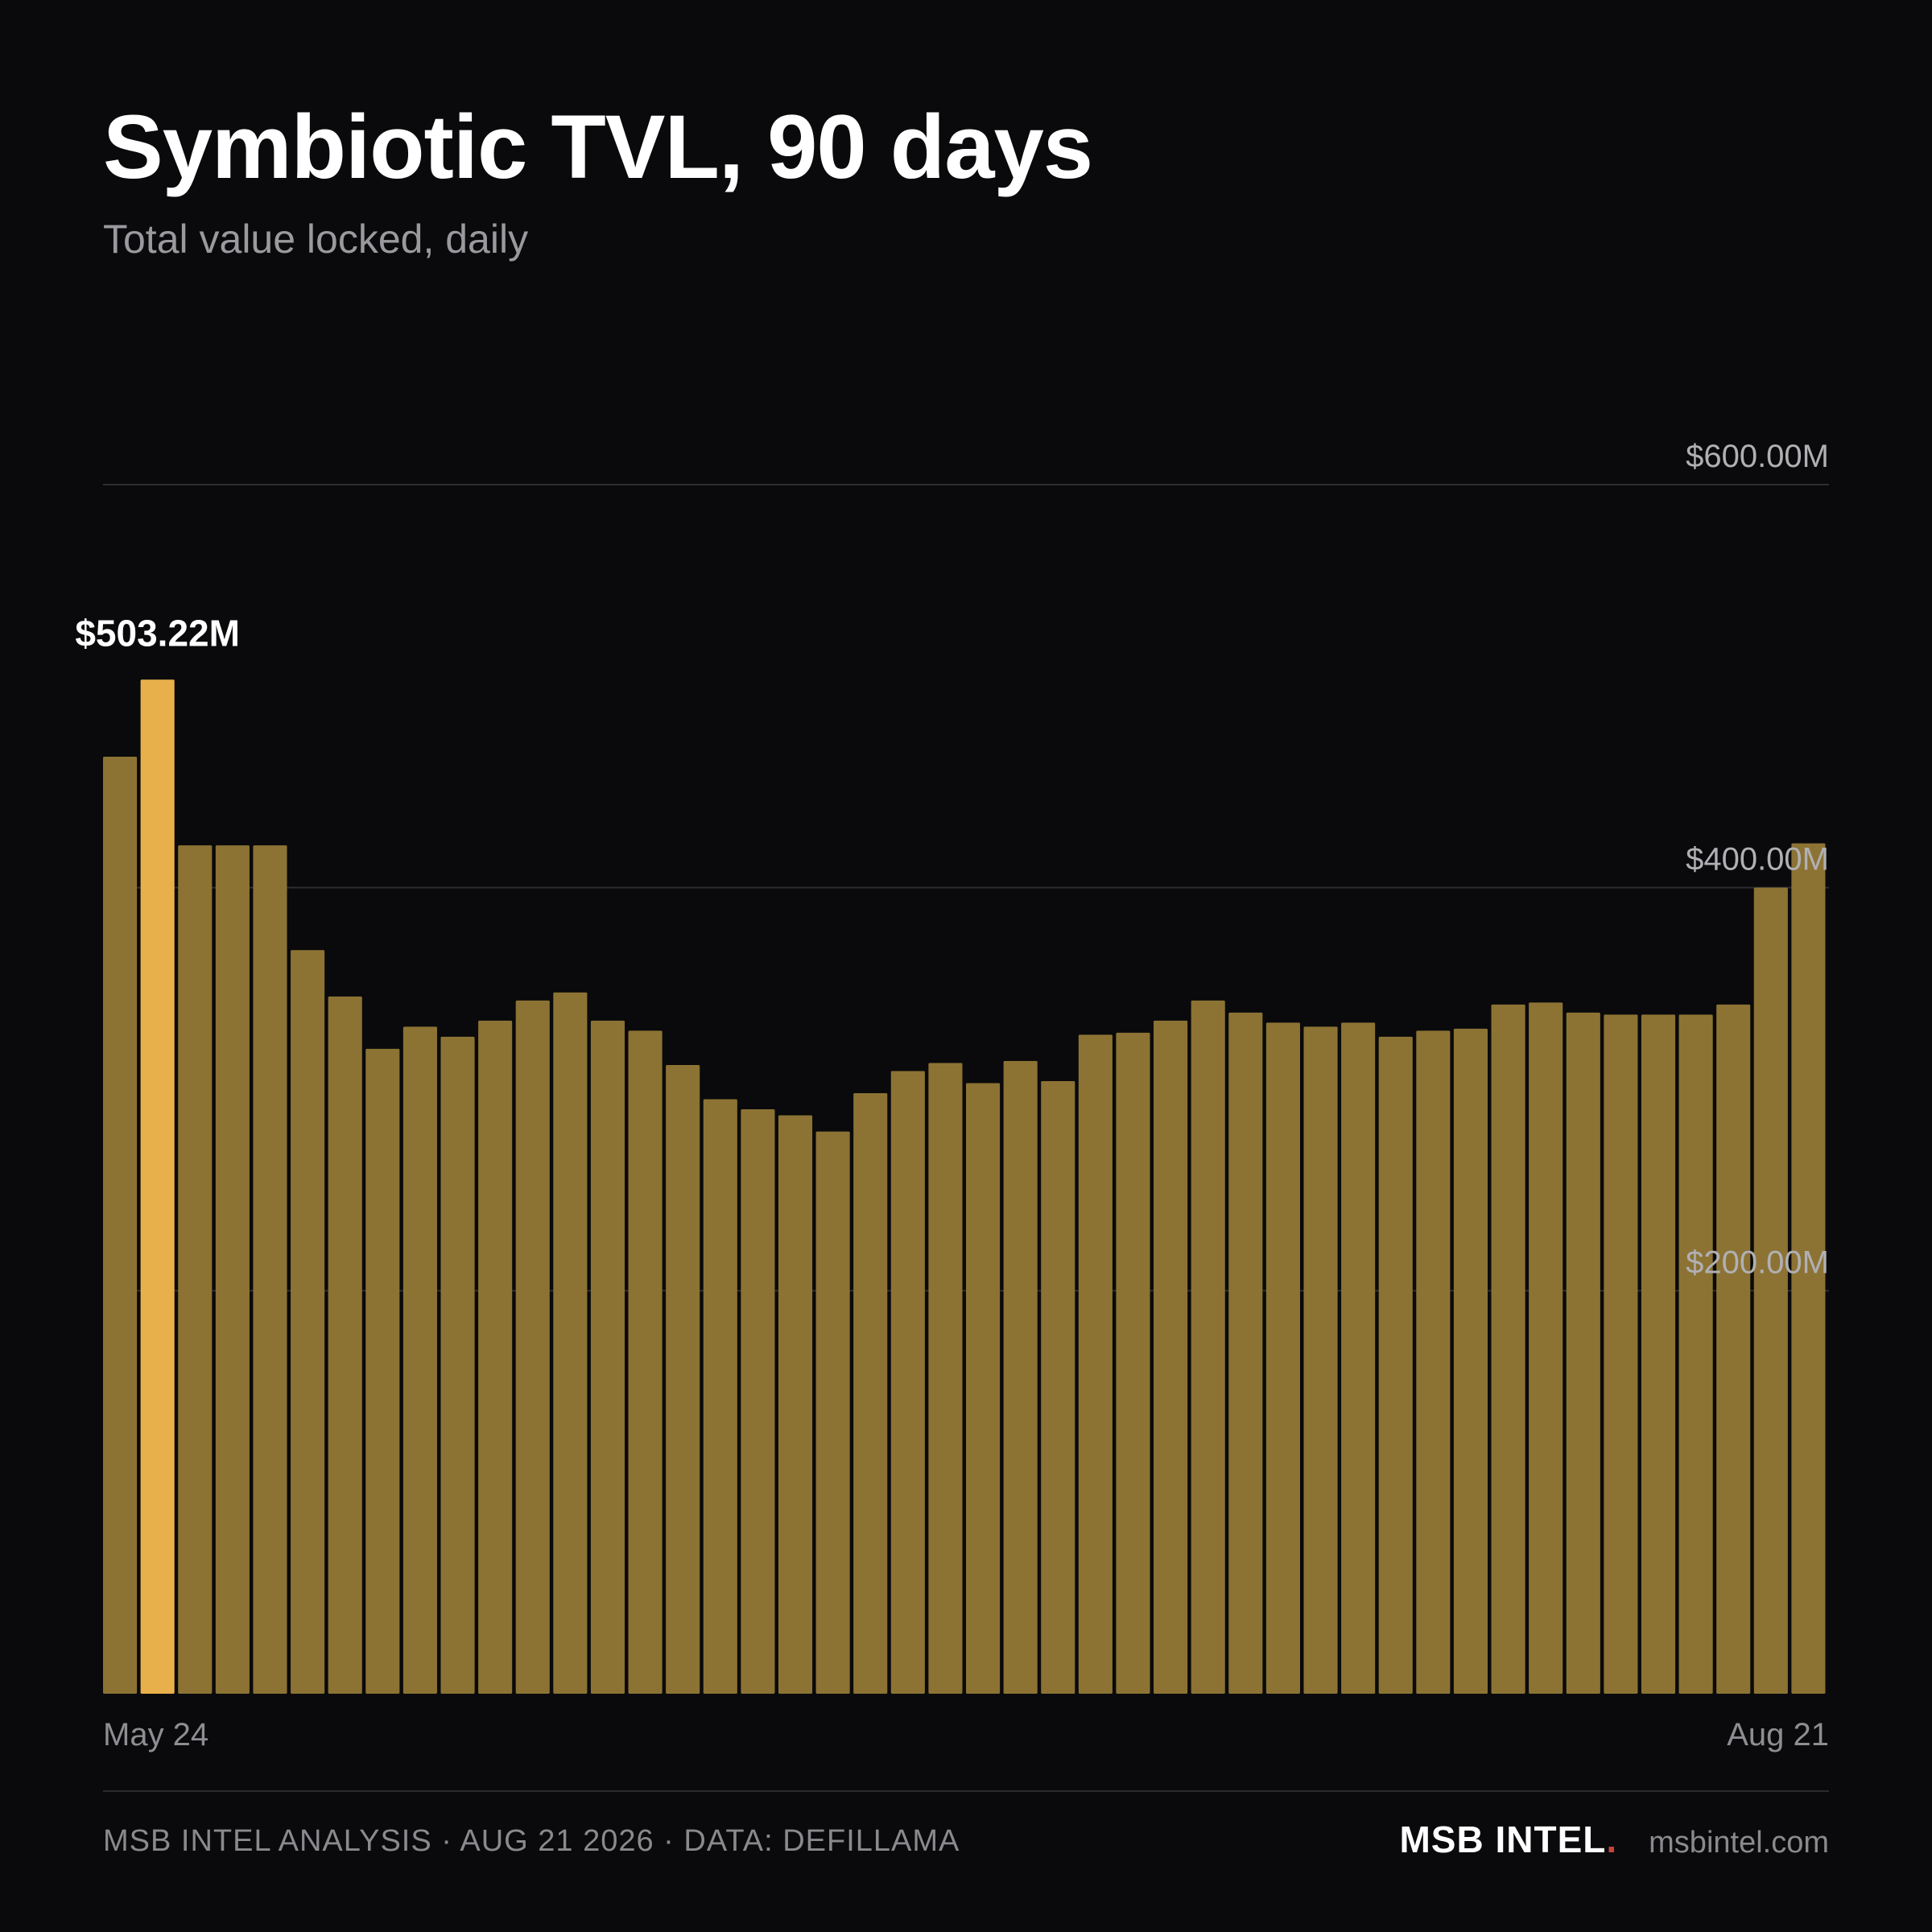 This screenshot has width=1932, height=1932. What do you see at coordinates (1757, 1262) in the screenshot?
I see `y-tick-label: $200.00M` at bounding box center [1757, 1262].